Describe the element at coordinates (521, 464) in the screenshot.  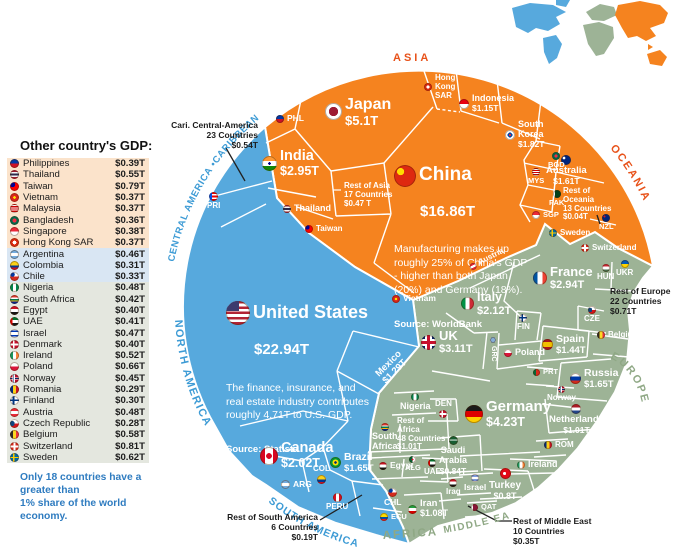
I see `ireland-cell-flag-icon` at that location.